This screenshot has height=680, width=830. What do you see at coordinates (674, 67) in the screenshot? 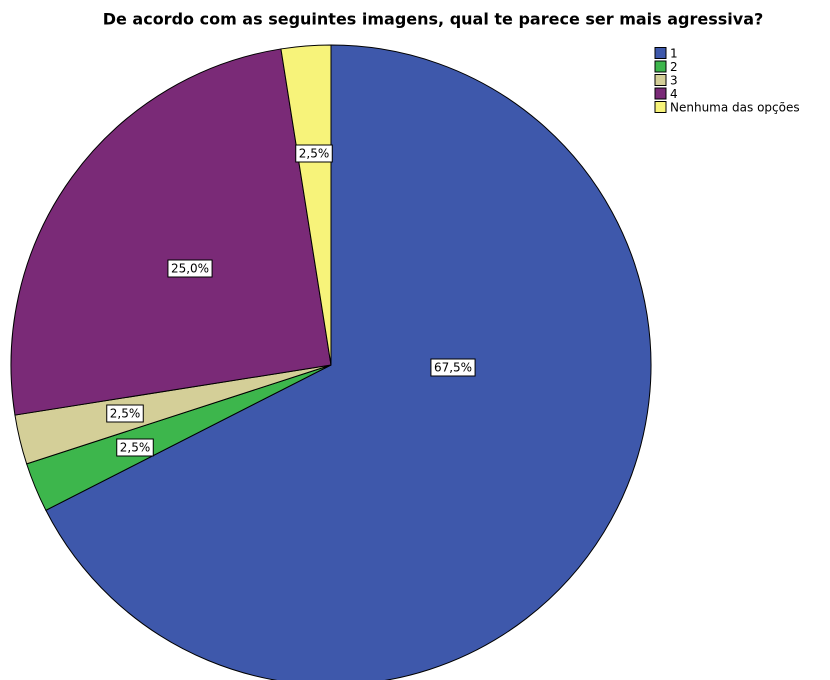
I see `legend-label: 2` at bounding box center [674, 67].